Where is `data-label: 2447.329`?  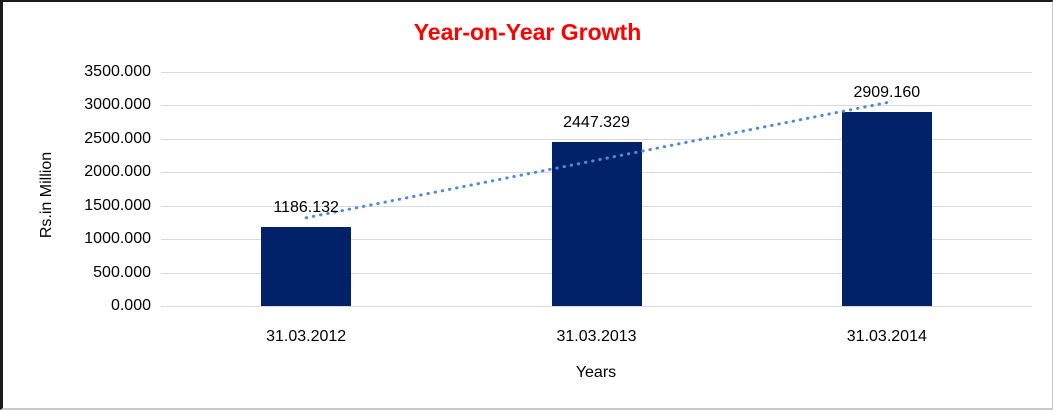
data-label: 2447.329 is located at coordinates (596, 123).